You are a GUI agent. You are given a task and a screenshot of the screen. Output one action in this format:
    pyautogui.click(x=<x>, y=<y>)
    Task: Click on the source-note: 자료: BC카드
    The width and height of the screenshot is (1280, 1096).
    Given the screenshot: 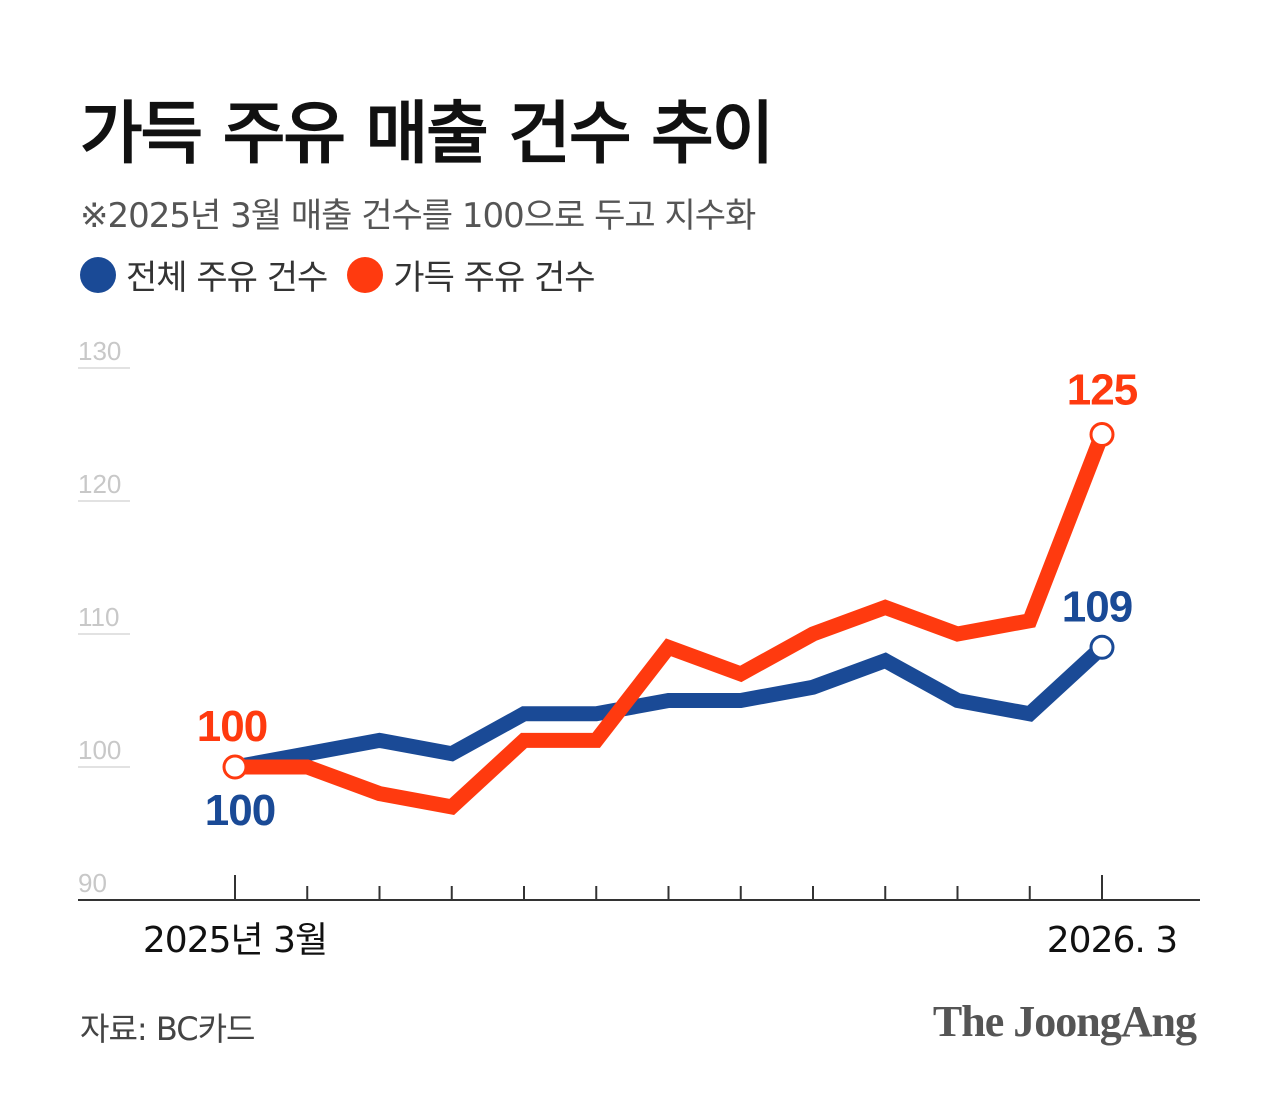 What is the action you would take?
    pyautogui.click(x=167, y=1029)
    